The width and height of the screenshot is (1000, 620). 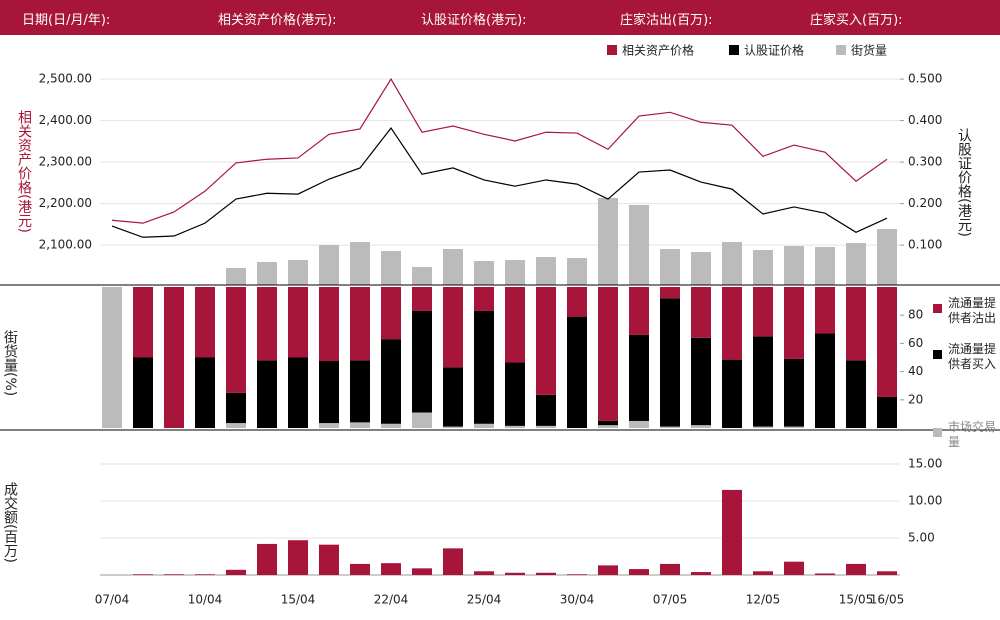 What do you see at coordinates (925, 203) in the screenshot?
I see `y2-tick-label: 0.200` at bounding box center [925, 203].